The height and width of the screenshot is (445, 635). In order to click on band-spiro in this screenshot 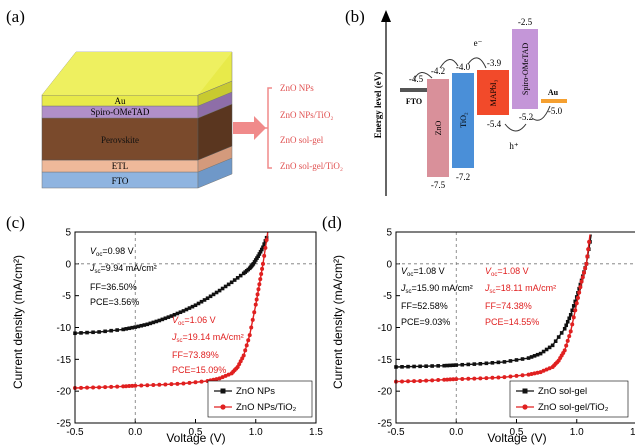, I will do `click(525, 69)`.